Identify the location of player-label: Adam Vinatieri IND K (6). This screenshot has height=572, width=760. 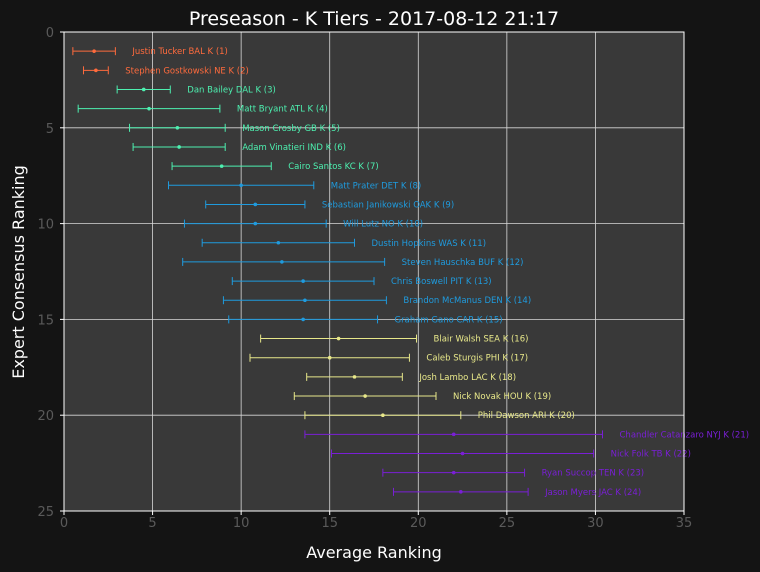
(294, 148).